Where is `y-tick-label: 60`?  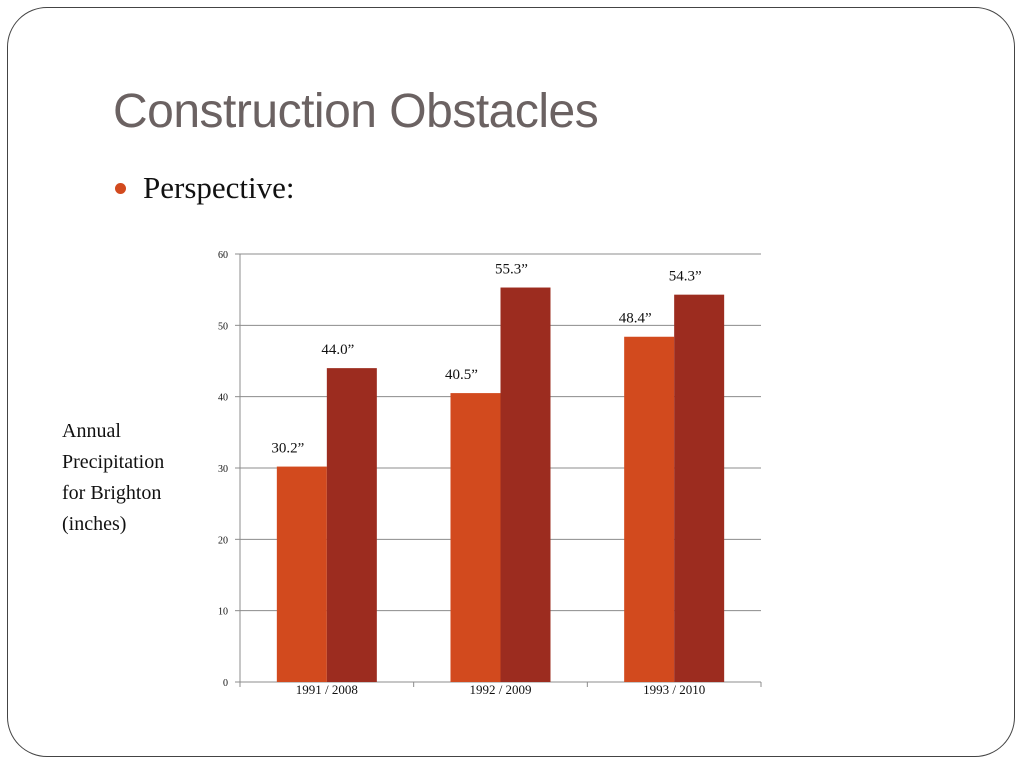 y-tick-label: 60 is located at coordinates (223, 255).